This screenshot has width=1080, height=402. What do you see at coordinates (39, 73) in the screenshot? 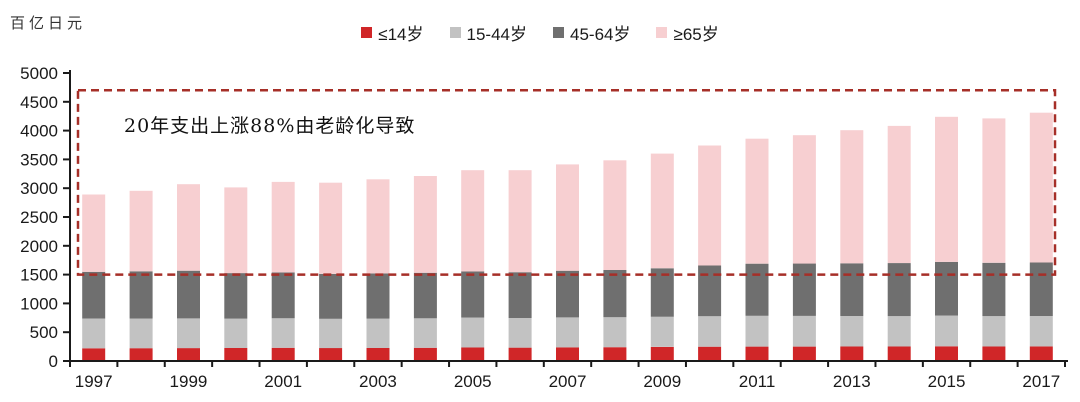
I see `y-axis-label: 5000` at bounding box center [39, 73].